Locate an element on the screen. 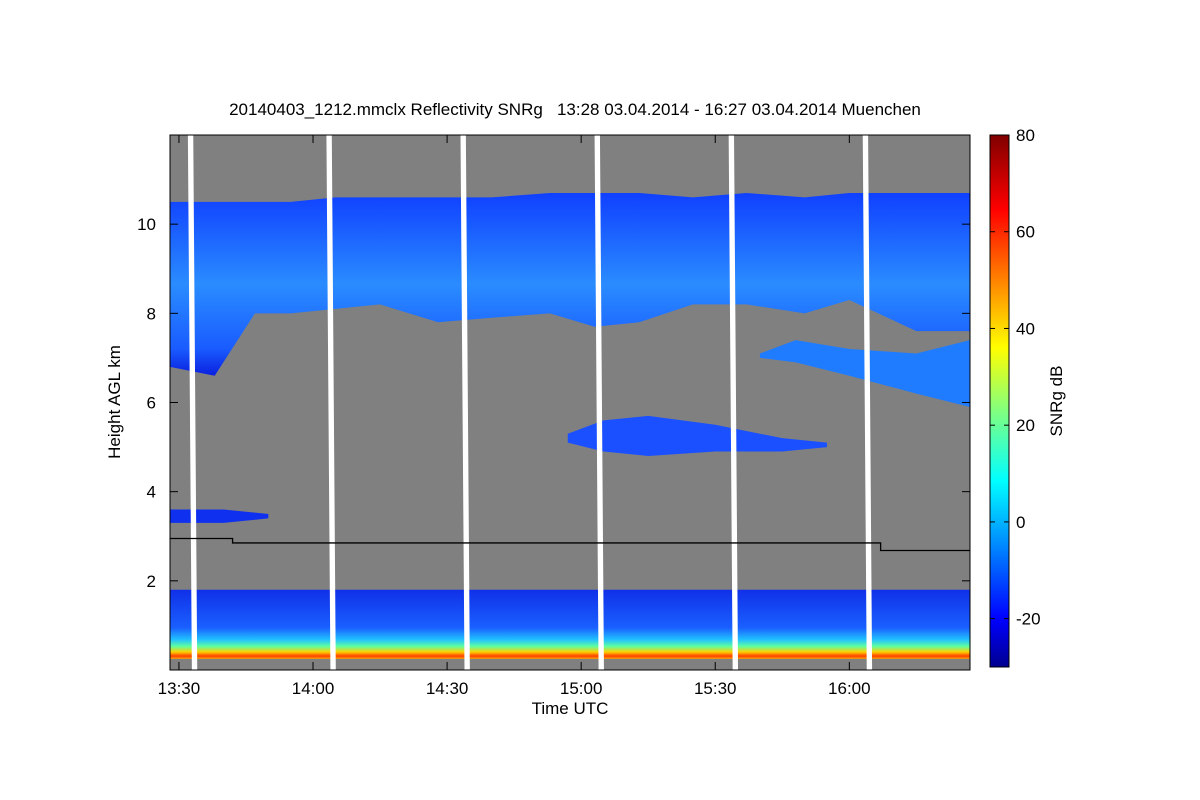  colorbar-tick-label: 60 is located at coordinates (1025, 232).